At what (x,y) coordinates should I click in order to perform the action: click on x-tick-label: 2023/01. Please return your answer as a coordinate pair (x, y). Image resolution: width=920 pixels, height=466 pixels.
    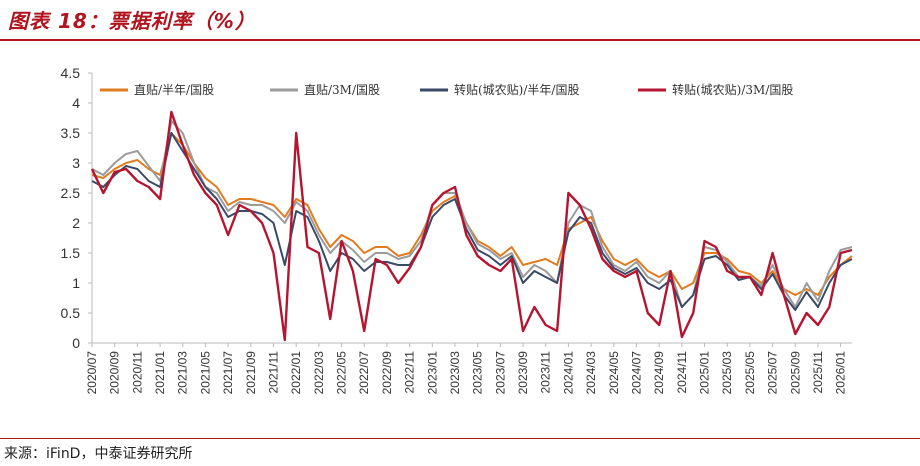
    Looking at the image, I should click on (432, 373).